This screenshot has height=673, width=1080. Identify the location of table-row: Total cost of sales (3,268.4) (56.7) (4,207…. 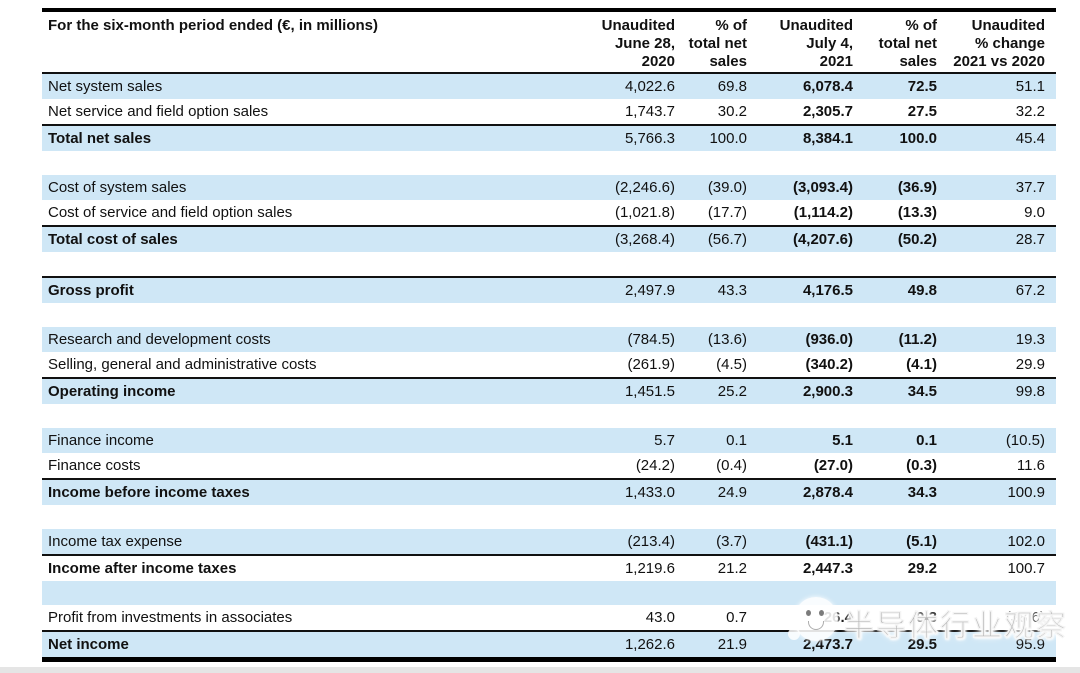
(549, 238).